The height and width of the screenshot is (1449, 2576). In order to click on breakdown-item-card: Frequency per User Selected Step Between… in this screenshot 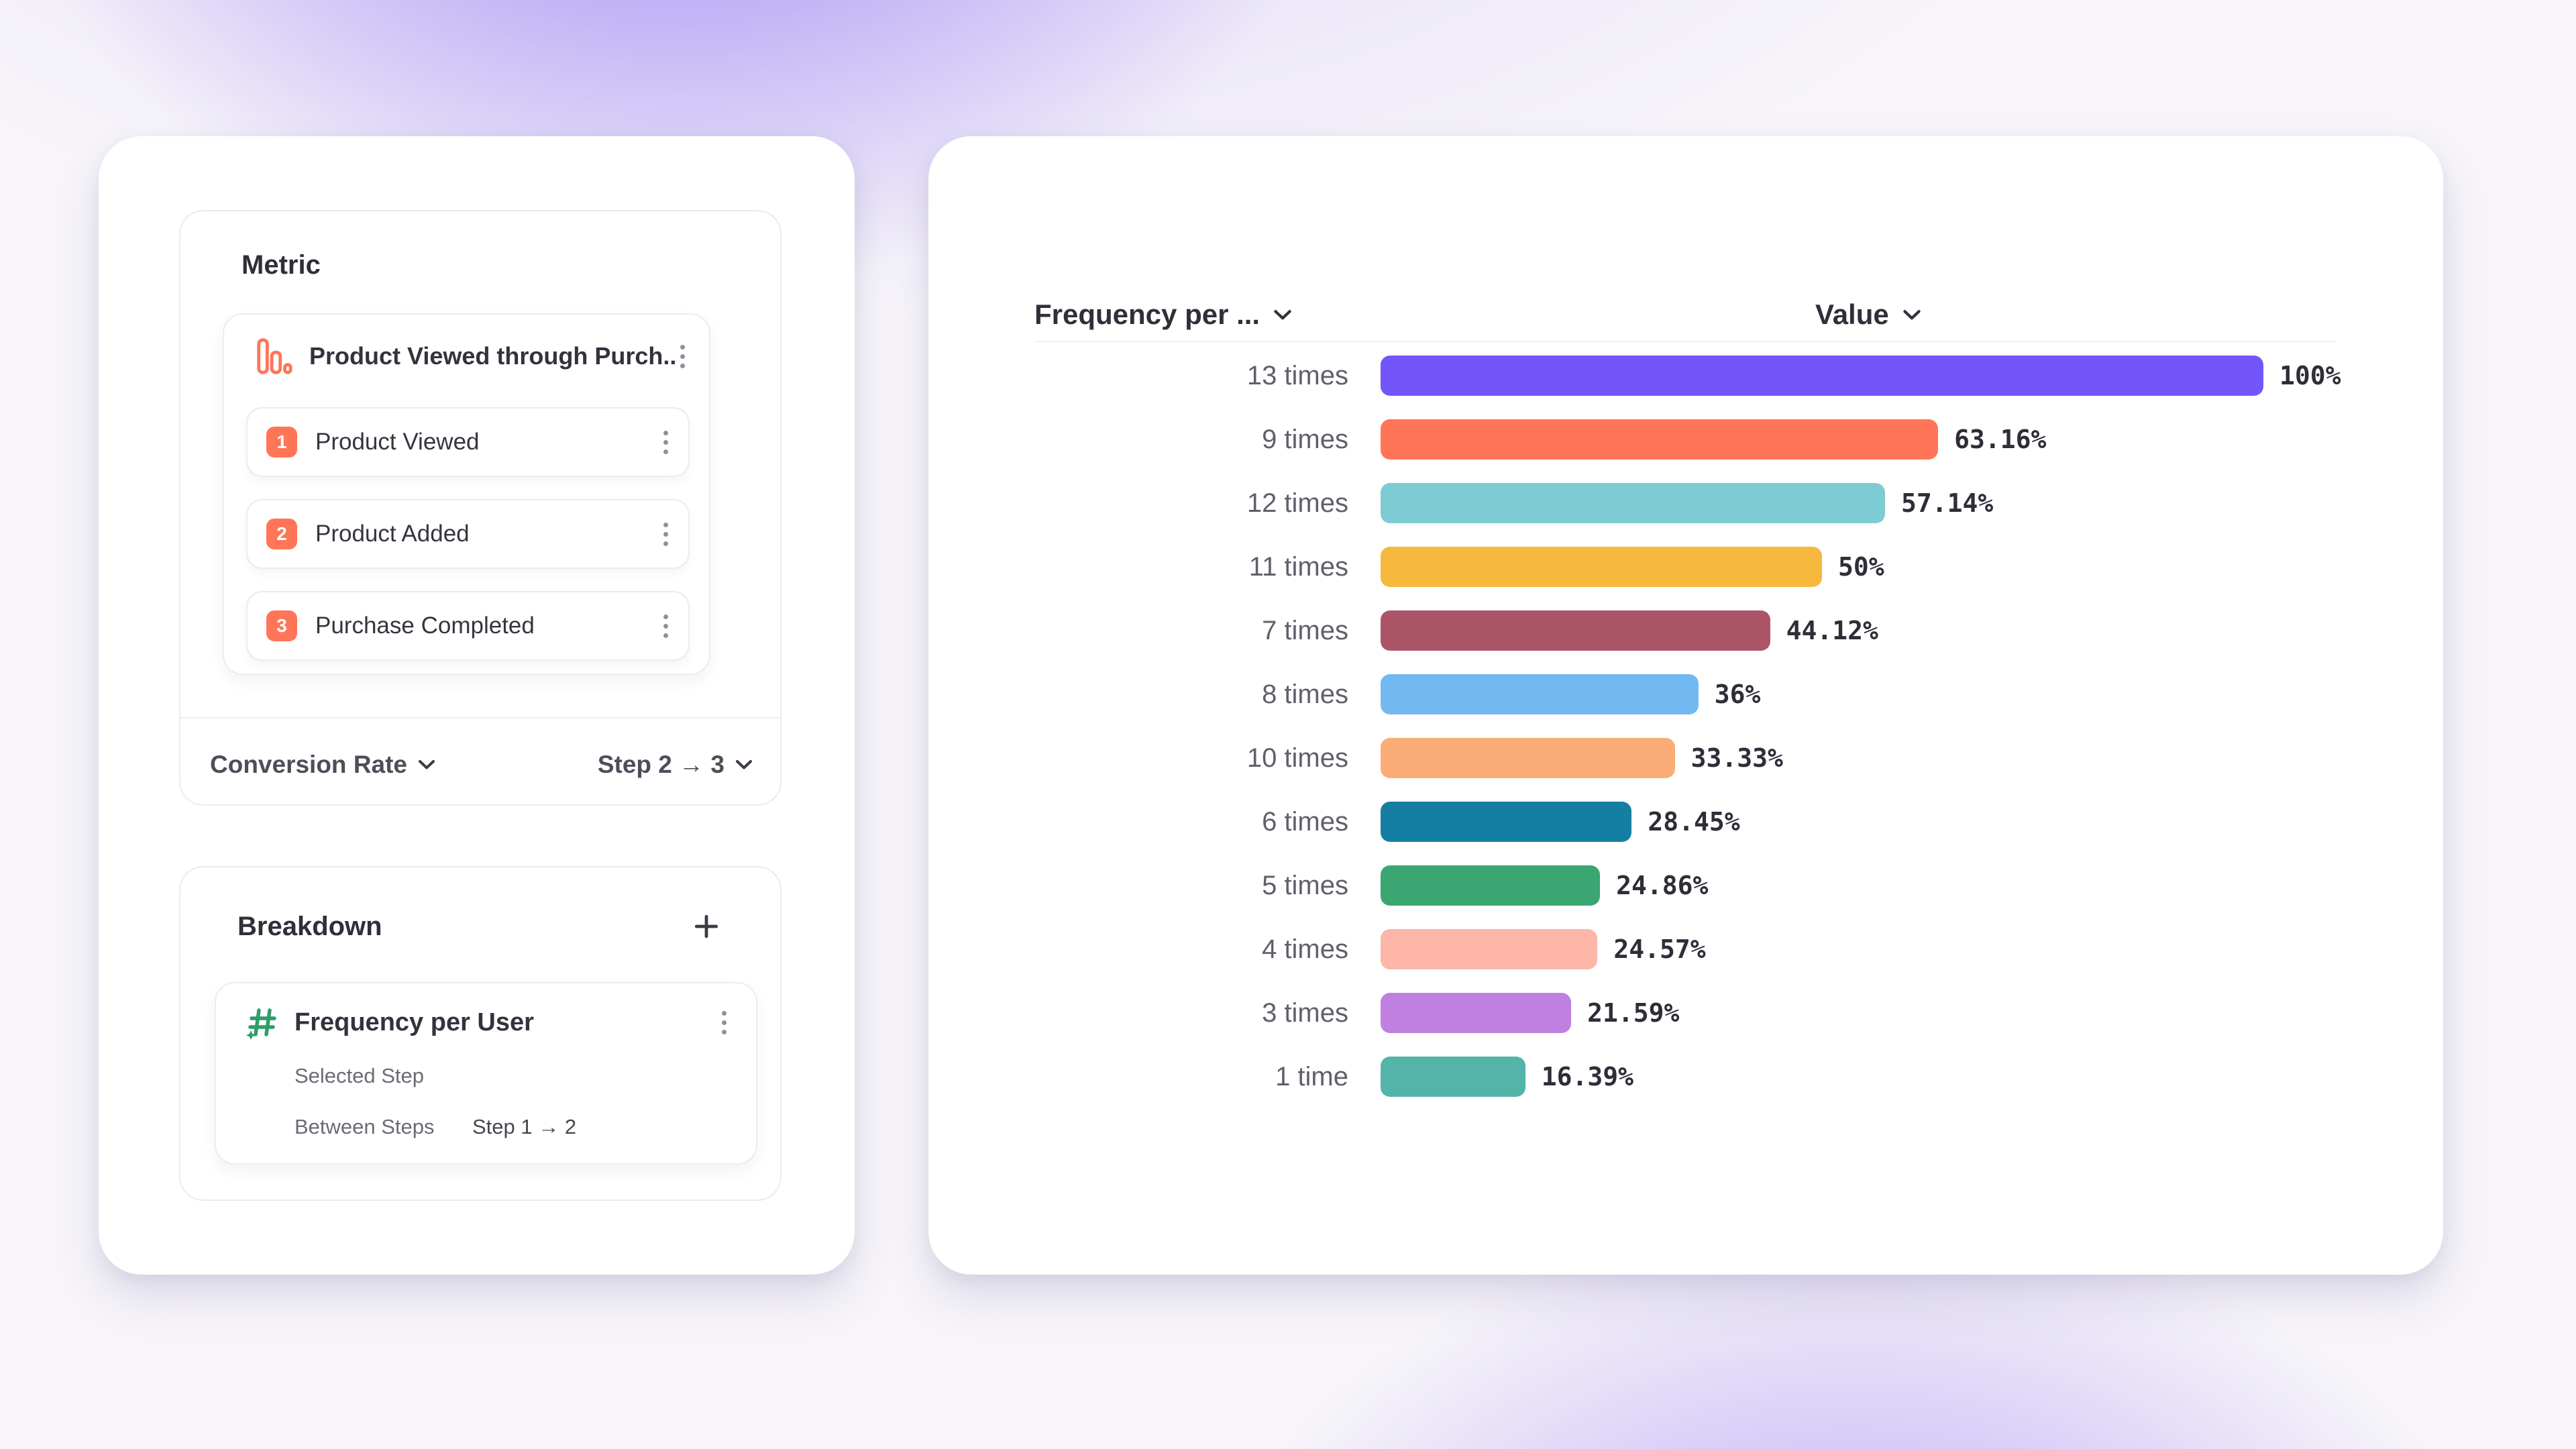, I will do `click(486, 1073)`.